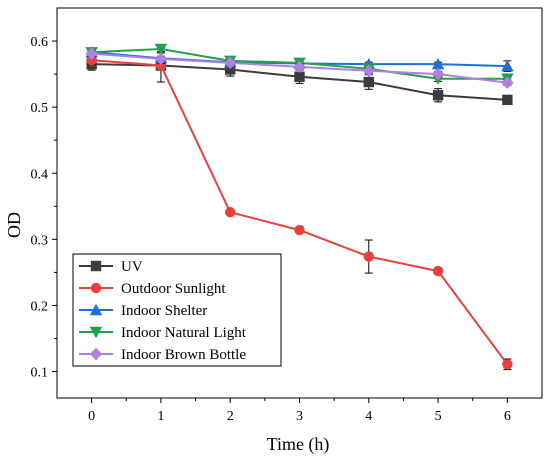 The image size is (550, 462). I want to click on legend-label: Indoor Brown Bottle, so click(183, 355).